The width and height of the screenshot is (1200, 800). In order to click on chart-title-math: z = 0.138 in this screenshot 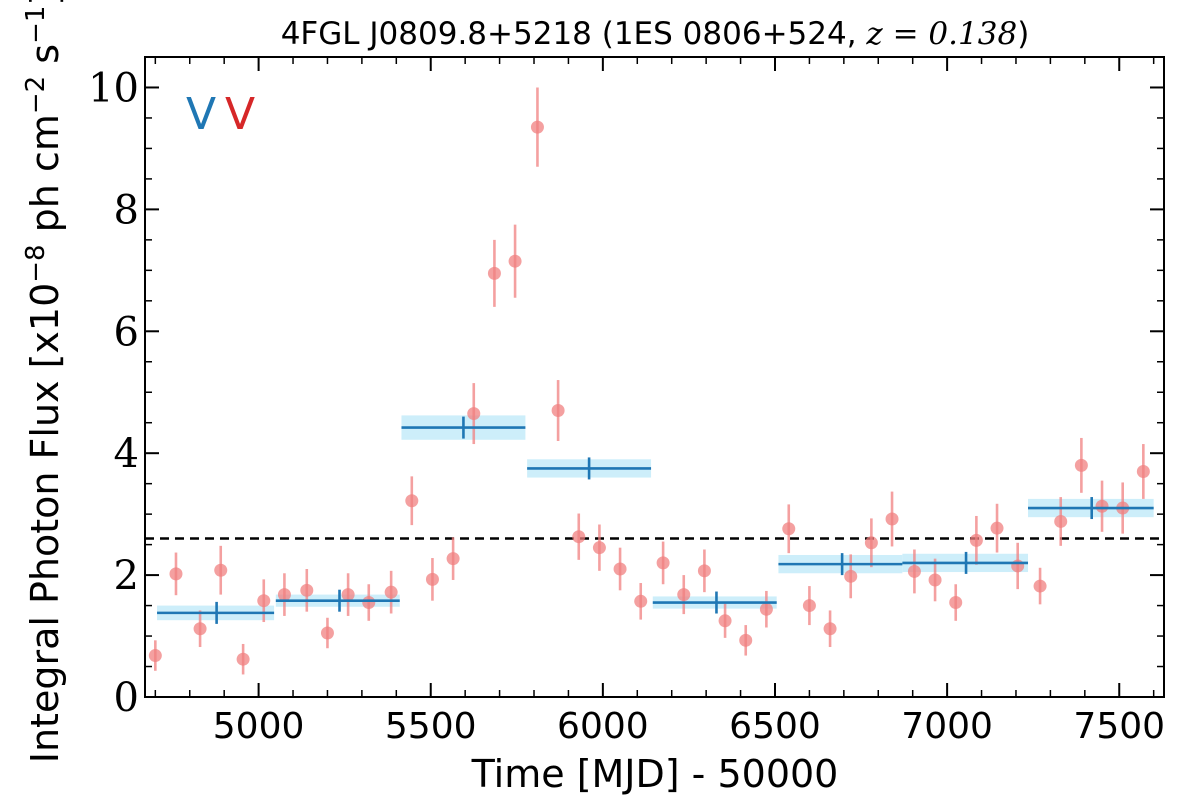, I will do `click(941, 34)`.